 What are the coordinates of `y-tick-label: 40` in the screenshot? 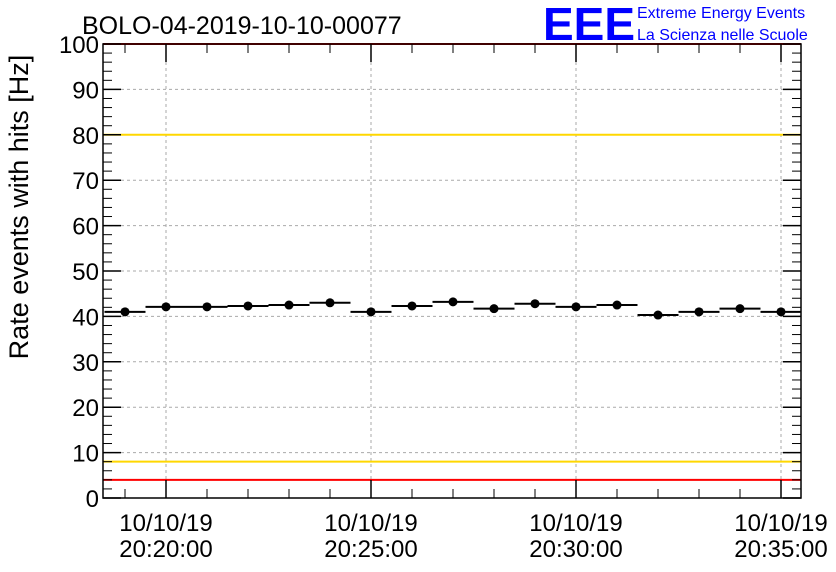 It's located at (85, 317).